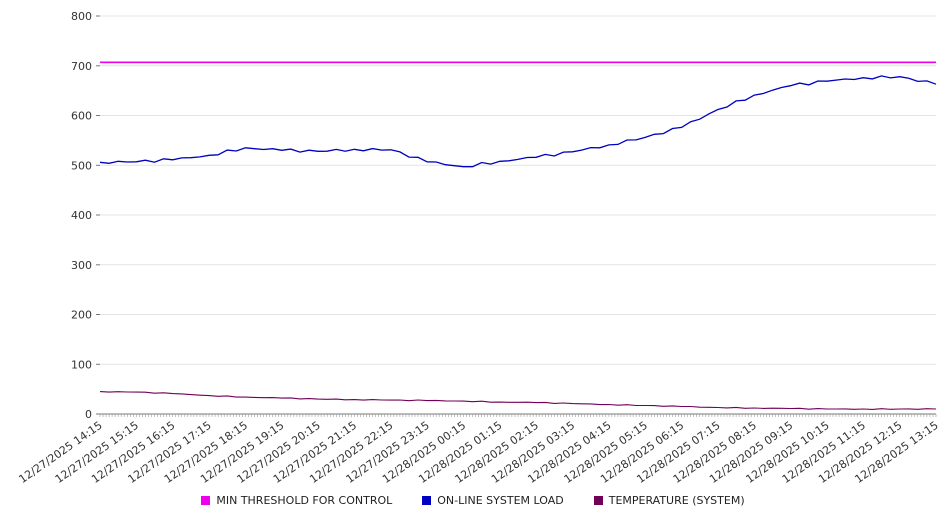 This screenshot has height=526, width=946. Describe the element at coordinates (81, 16) in the screenshot. I see `svg-text: 800` at that location.